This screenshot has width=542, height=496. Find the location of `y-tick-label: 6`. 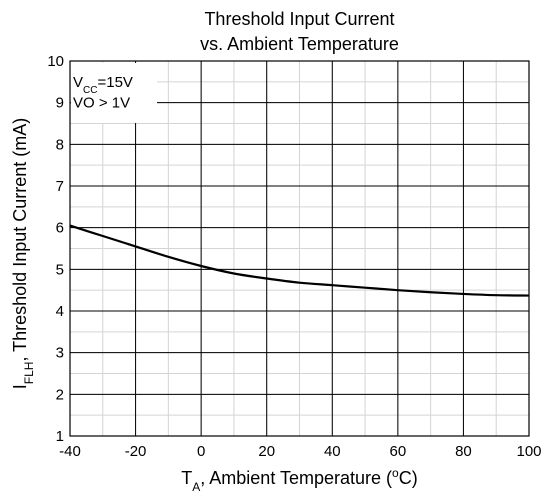

y-tick-label: 6 is located at coordinates (60, 228).